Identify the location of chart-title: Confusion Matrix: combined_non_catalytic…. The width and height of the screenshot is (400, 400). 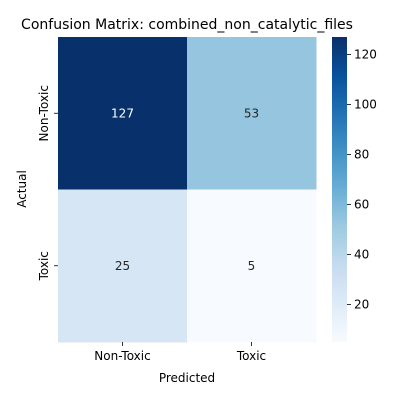
(187, 25).